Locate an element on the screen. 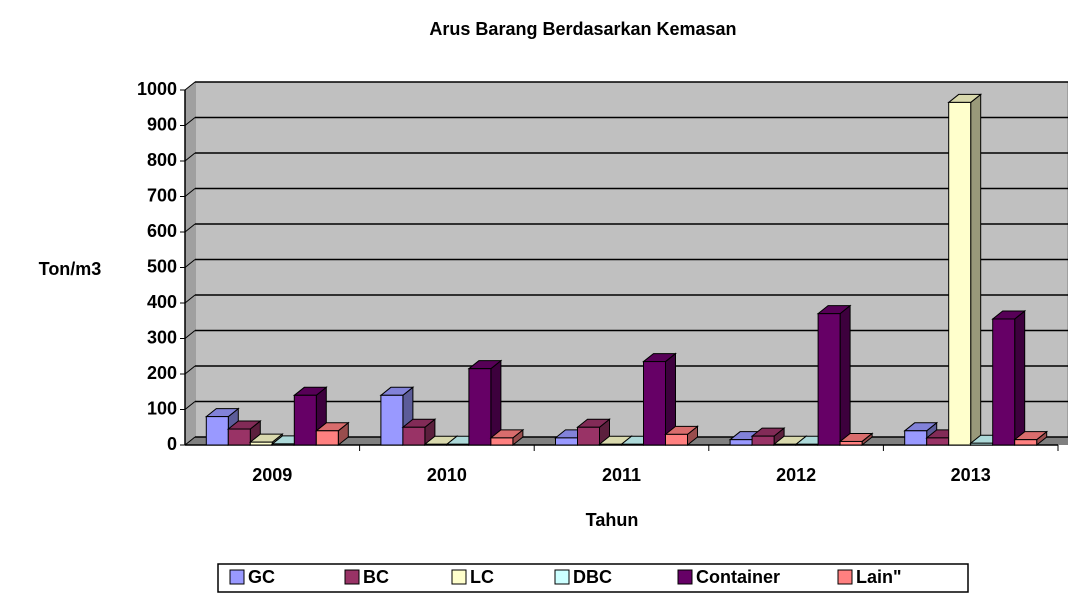 This screenshot has width=1068, height=596. x-tick-label: 2009 is located at coordinates (272, 475).